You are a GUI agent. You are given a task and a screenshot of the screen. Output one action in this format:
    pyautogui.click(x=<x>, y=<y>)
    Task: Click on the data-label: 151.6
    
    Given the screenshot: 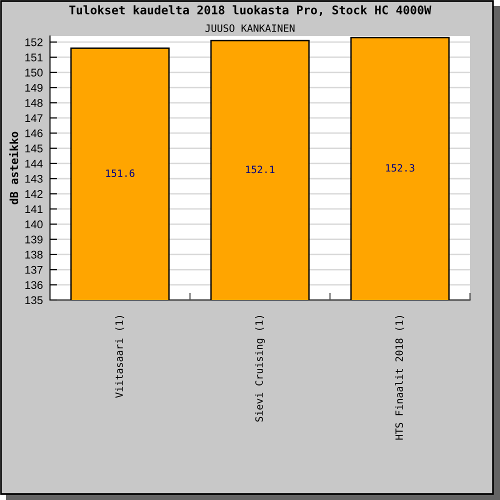 What is the action you would take?
    pyautogui.click(x=120, y=173)
    